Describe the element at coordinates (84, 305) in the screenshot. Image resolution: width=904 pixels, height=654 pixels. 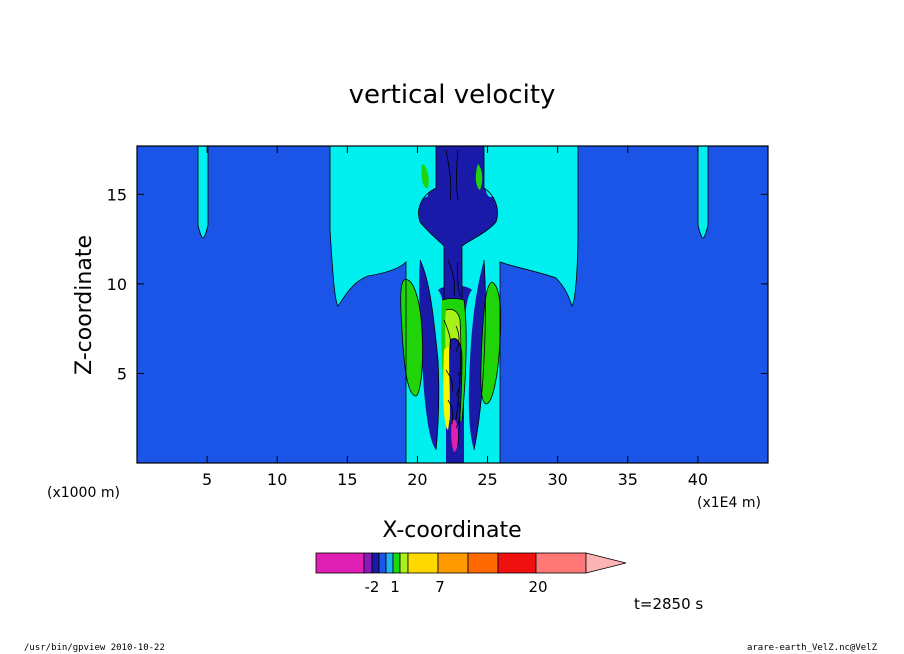
I see `y-axis-label: Z-coordinate` at that location.